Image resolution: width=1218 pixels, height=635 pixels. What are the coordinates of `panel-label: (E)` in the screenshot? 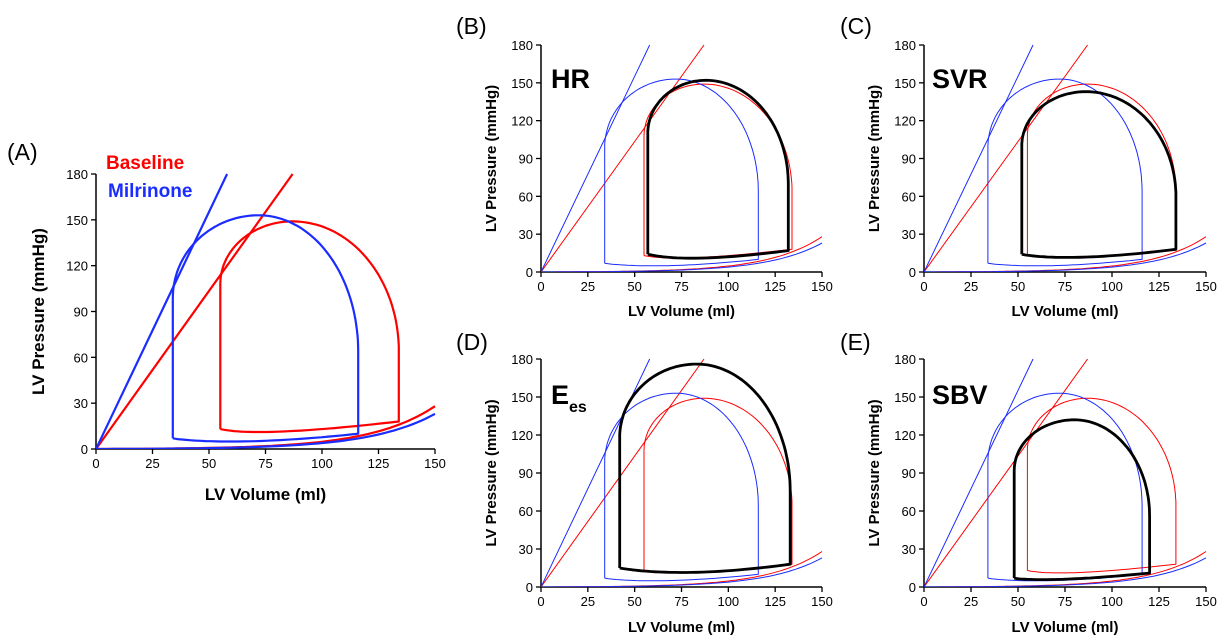 It's located at (855, 342).